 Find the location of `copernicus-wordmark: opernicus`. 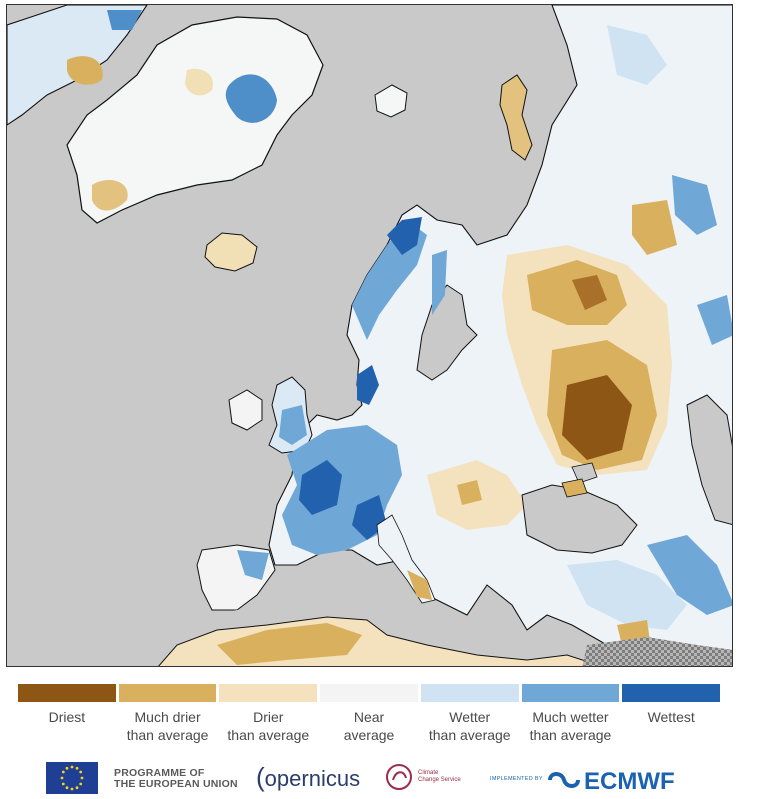

copernicus-wordmark: opernicus is located at coordinates (312, 778).